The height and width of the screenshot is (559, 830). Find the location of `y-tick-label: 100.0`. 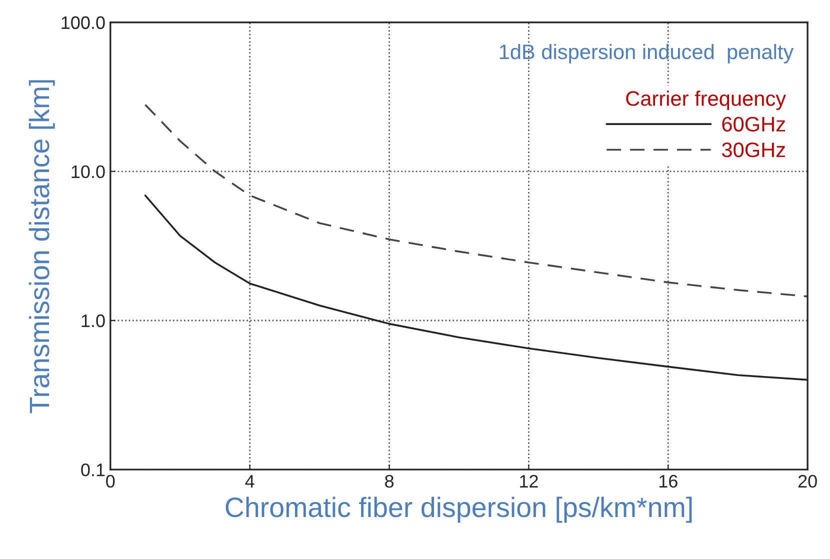

y-tick-label: 100.0 is located at coordinates (83, 23).